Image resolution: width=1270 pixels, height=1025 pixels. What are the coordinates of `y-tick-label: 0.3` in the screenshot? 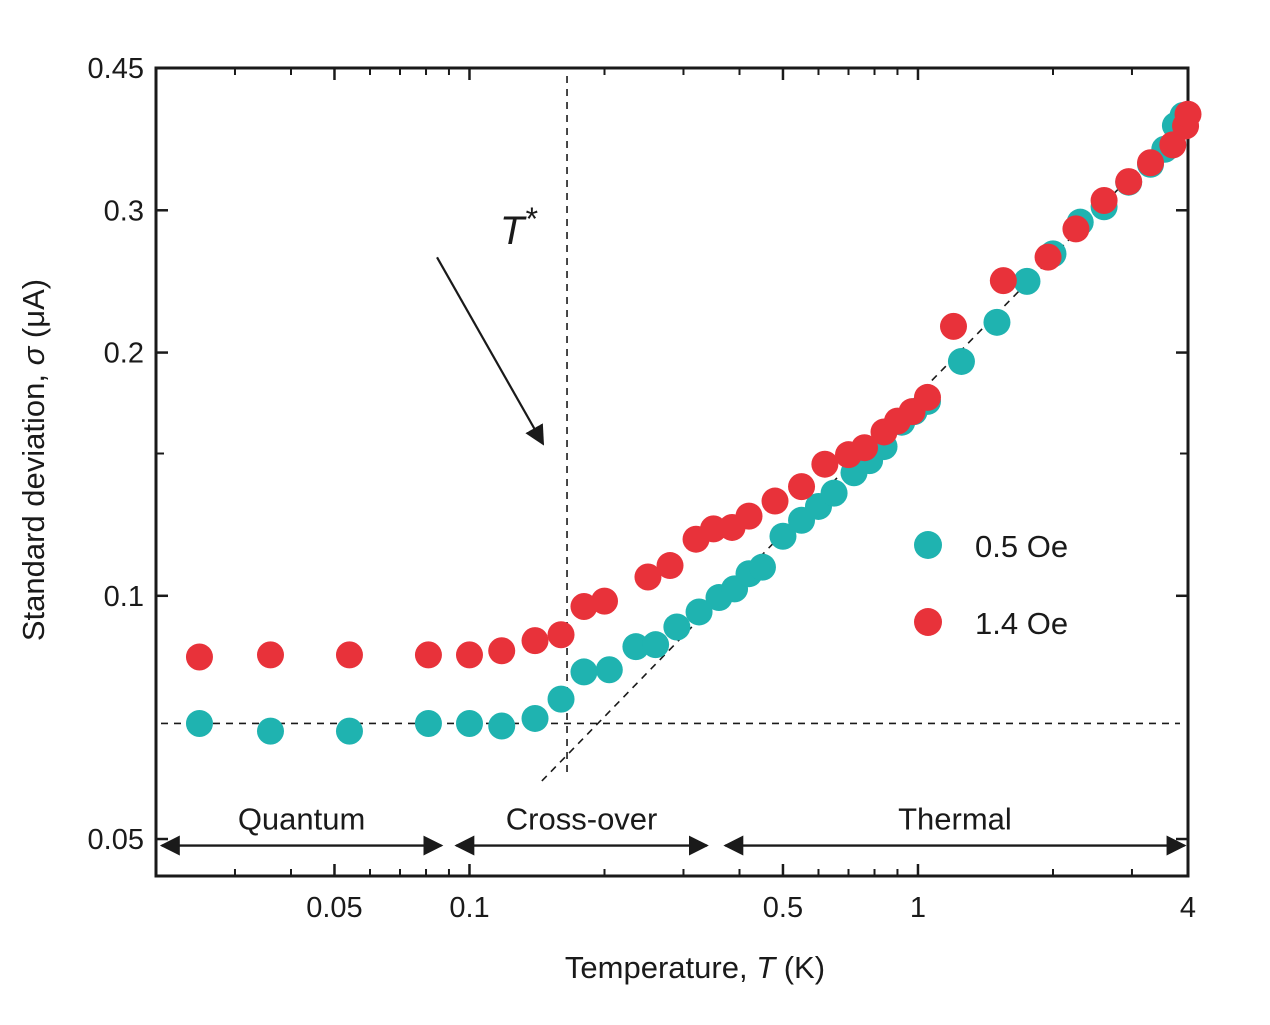 It's located at (124, 211).